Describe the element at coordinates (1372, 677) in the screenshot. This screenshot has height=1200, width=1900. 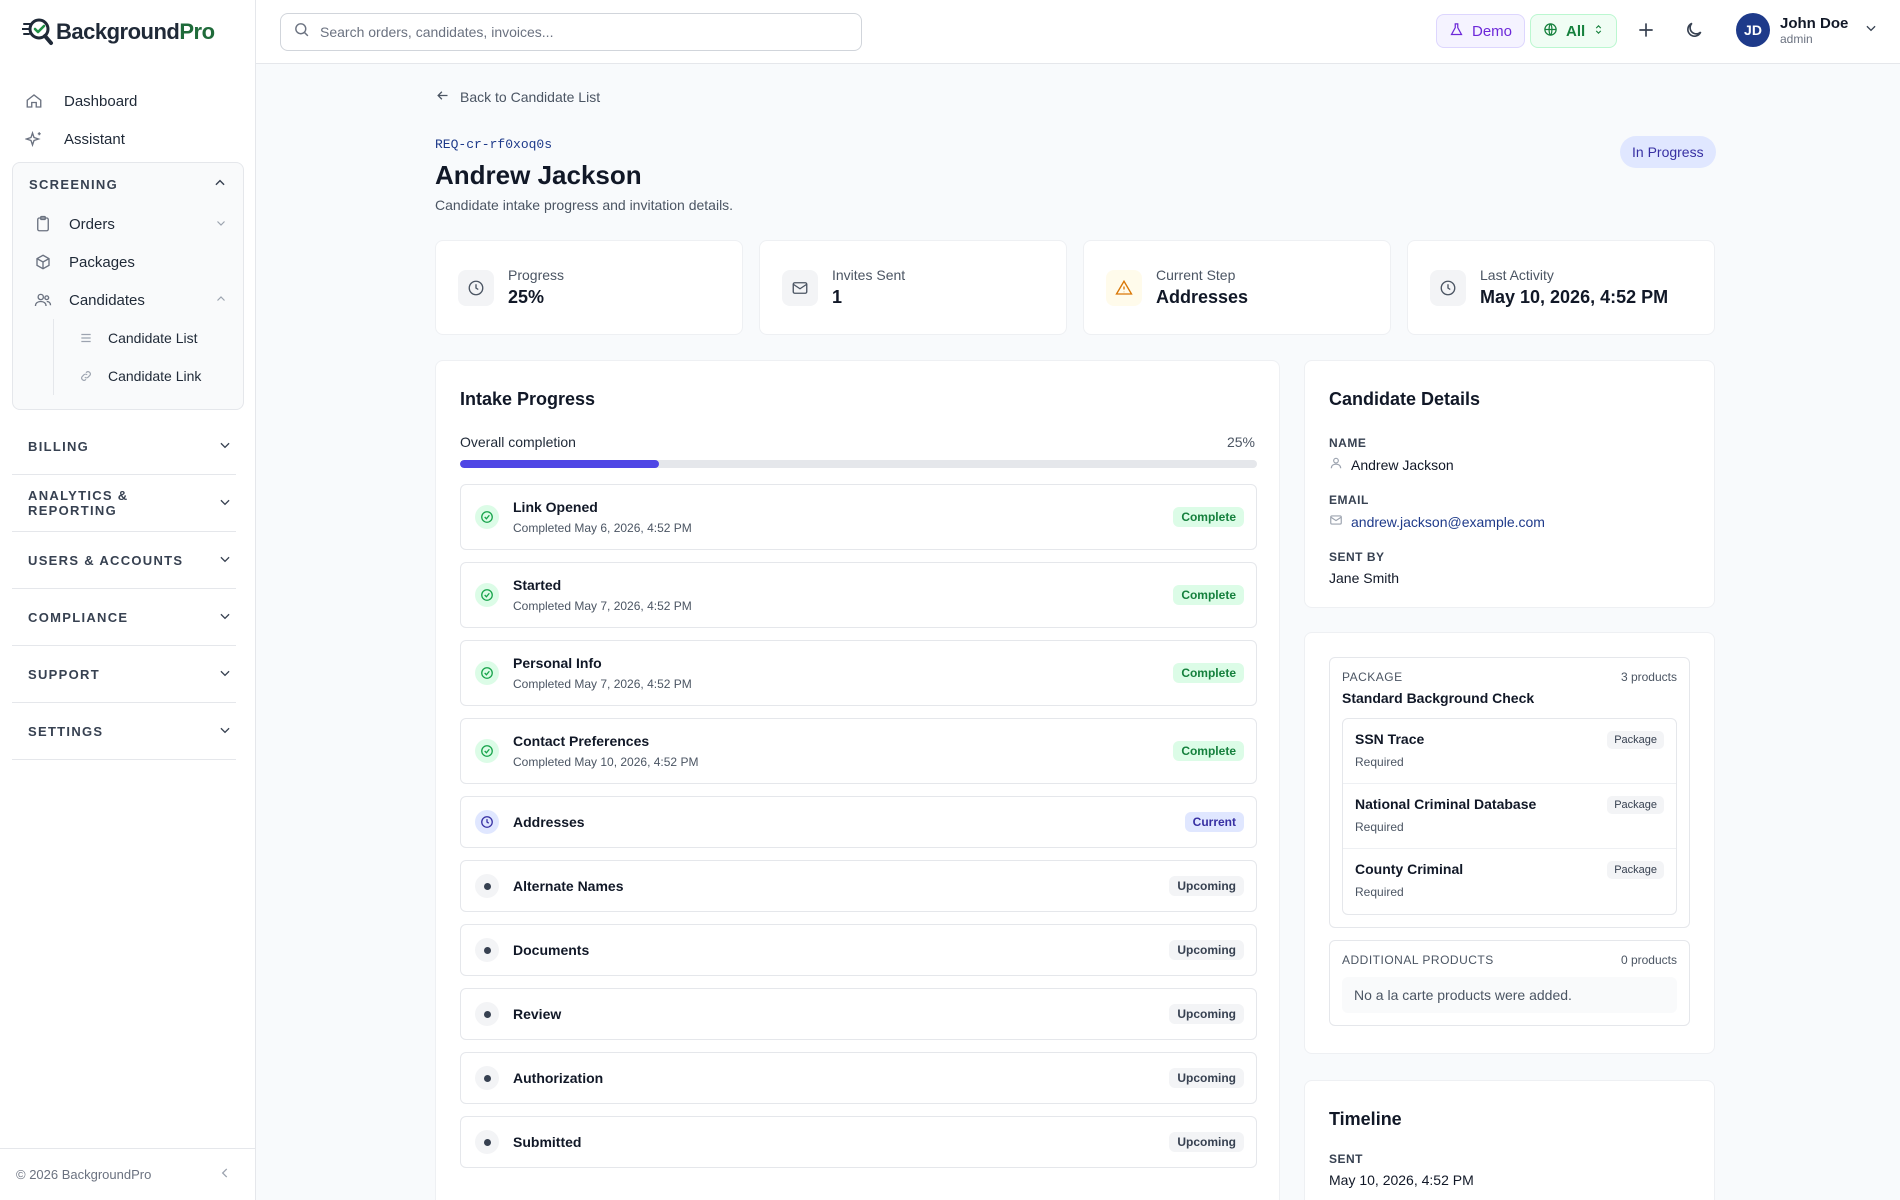
I see `package-label: PACKAGE` at that location.